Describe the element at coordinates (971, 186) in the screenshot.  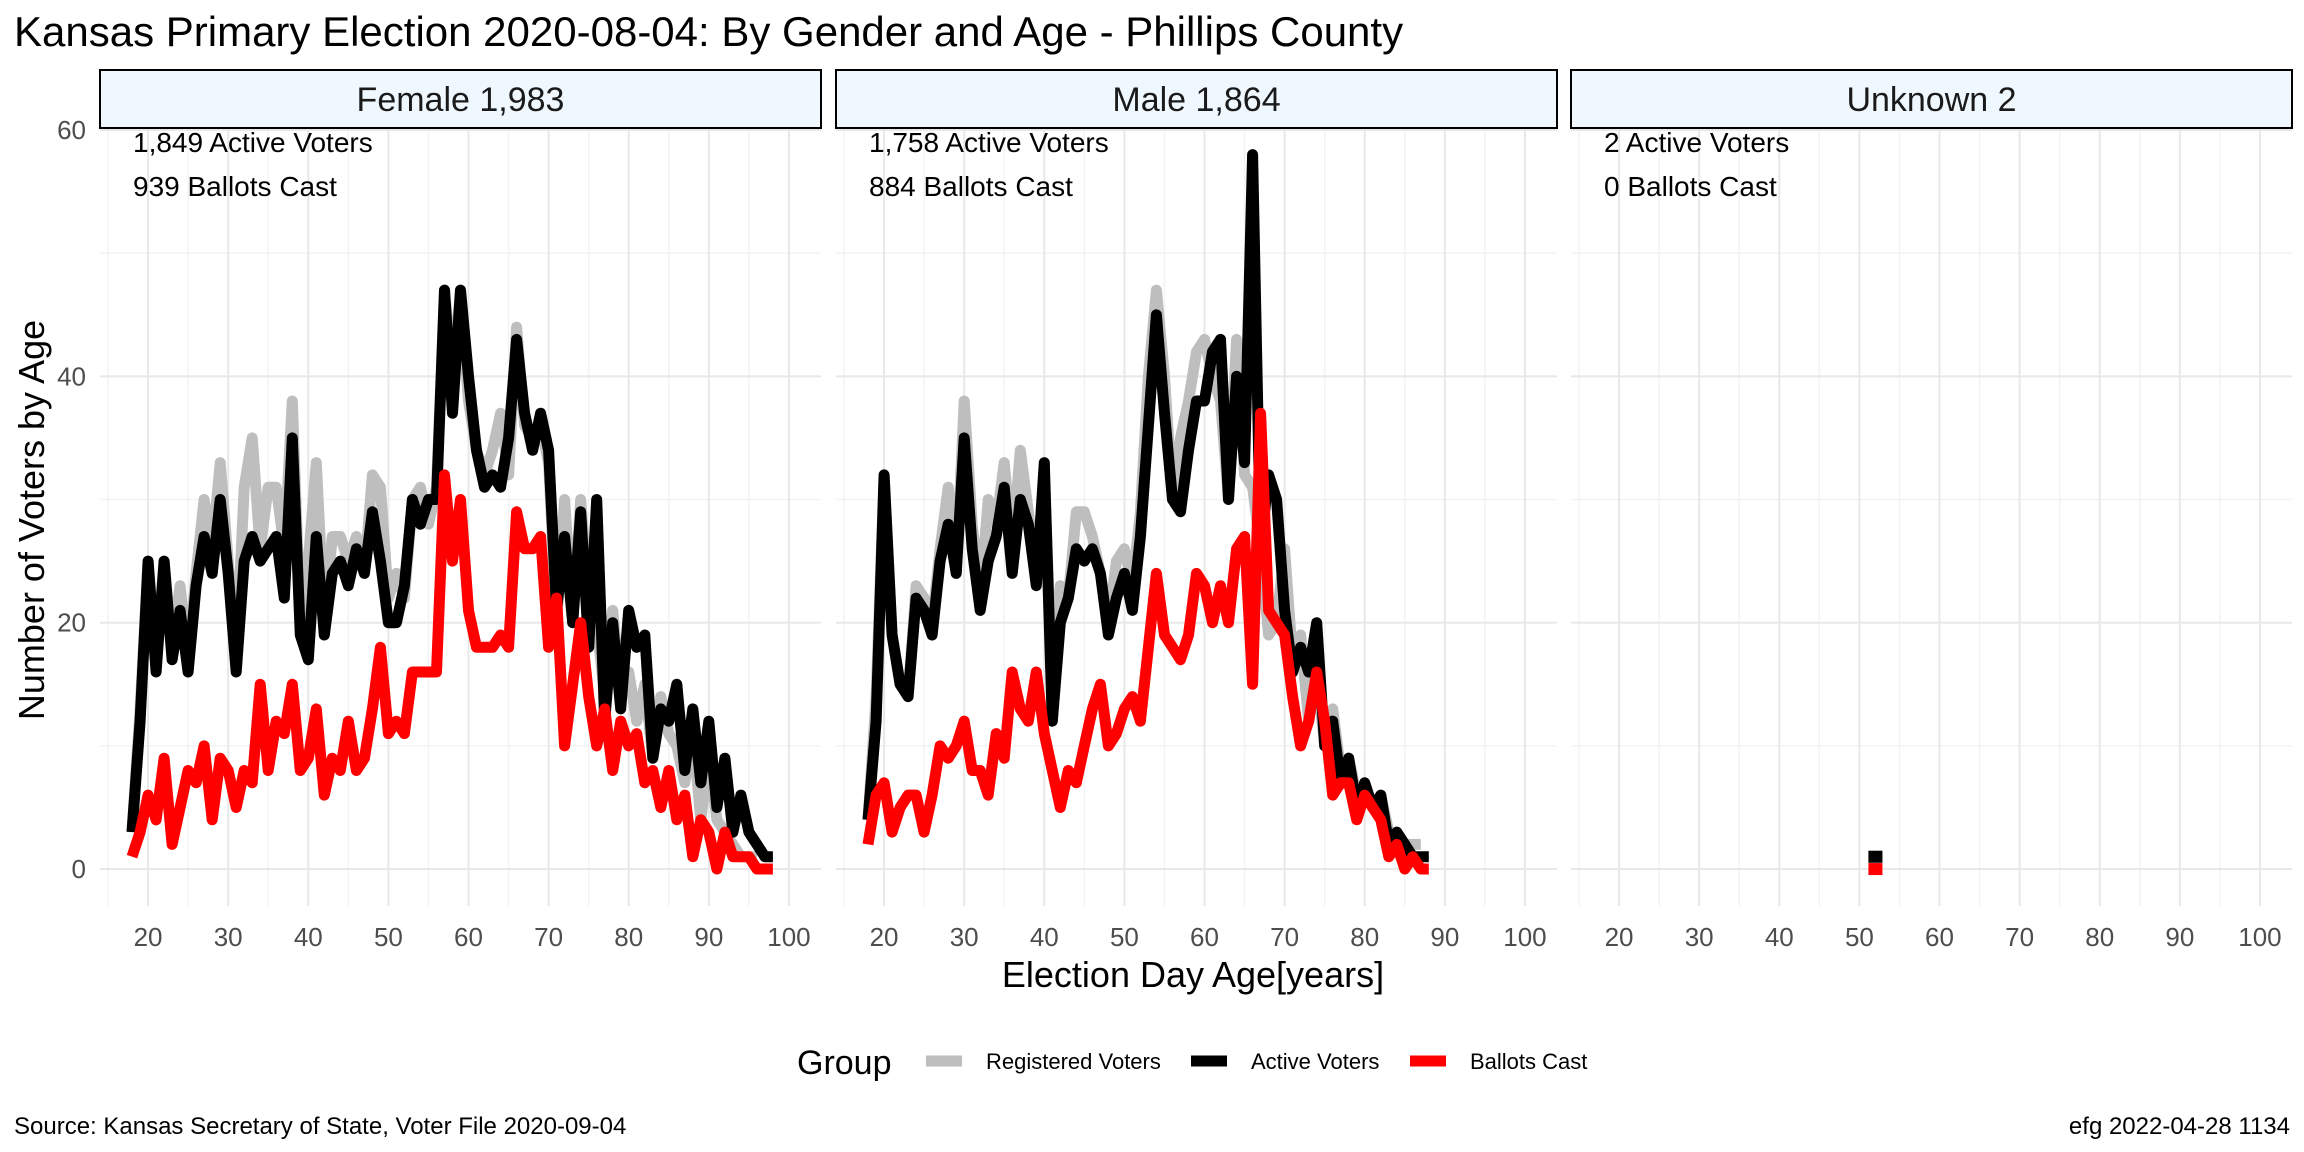
I see `ballots-cast-annotation: 884 Ballots Cast` at that location.